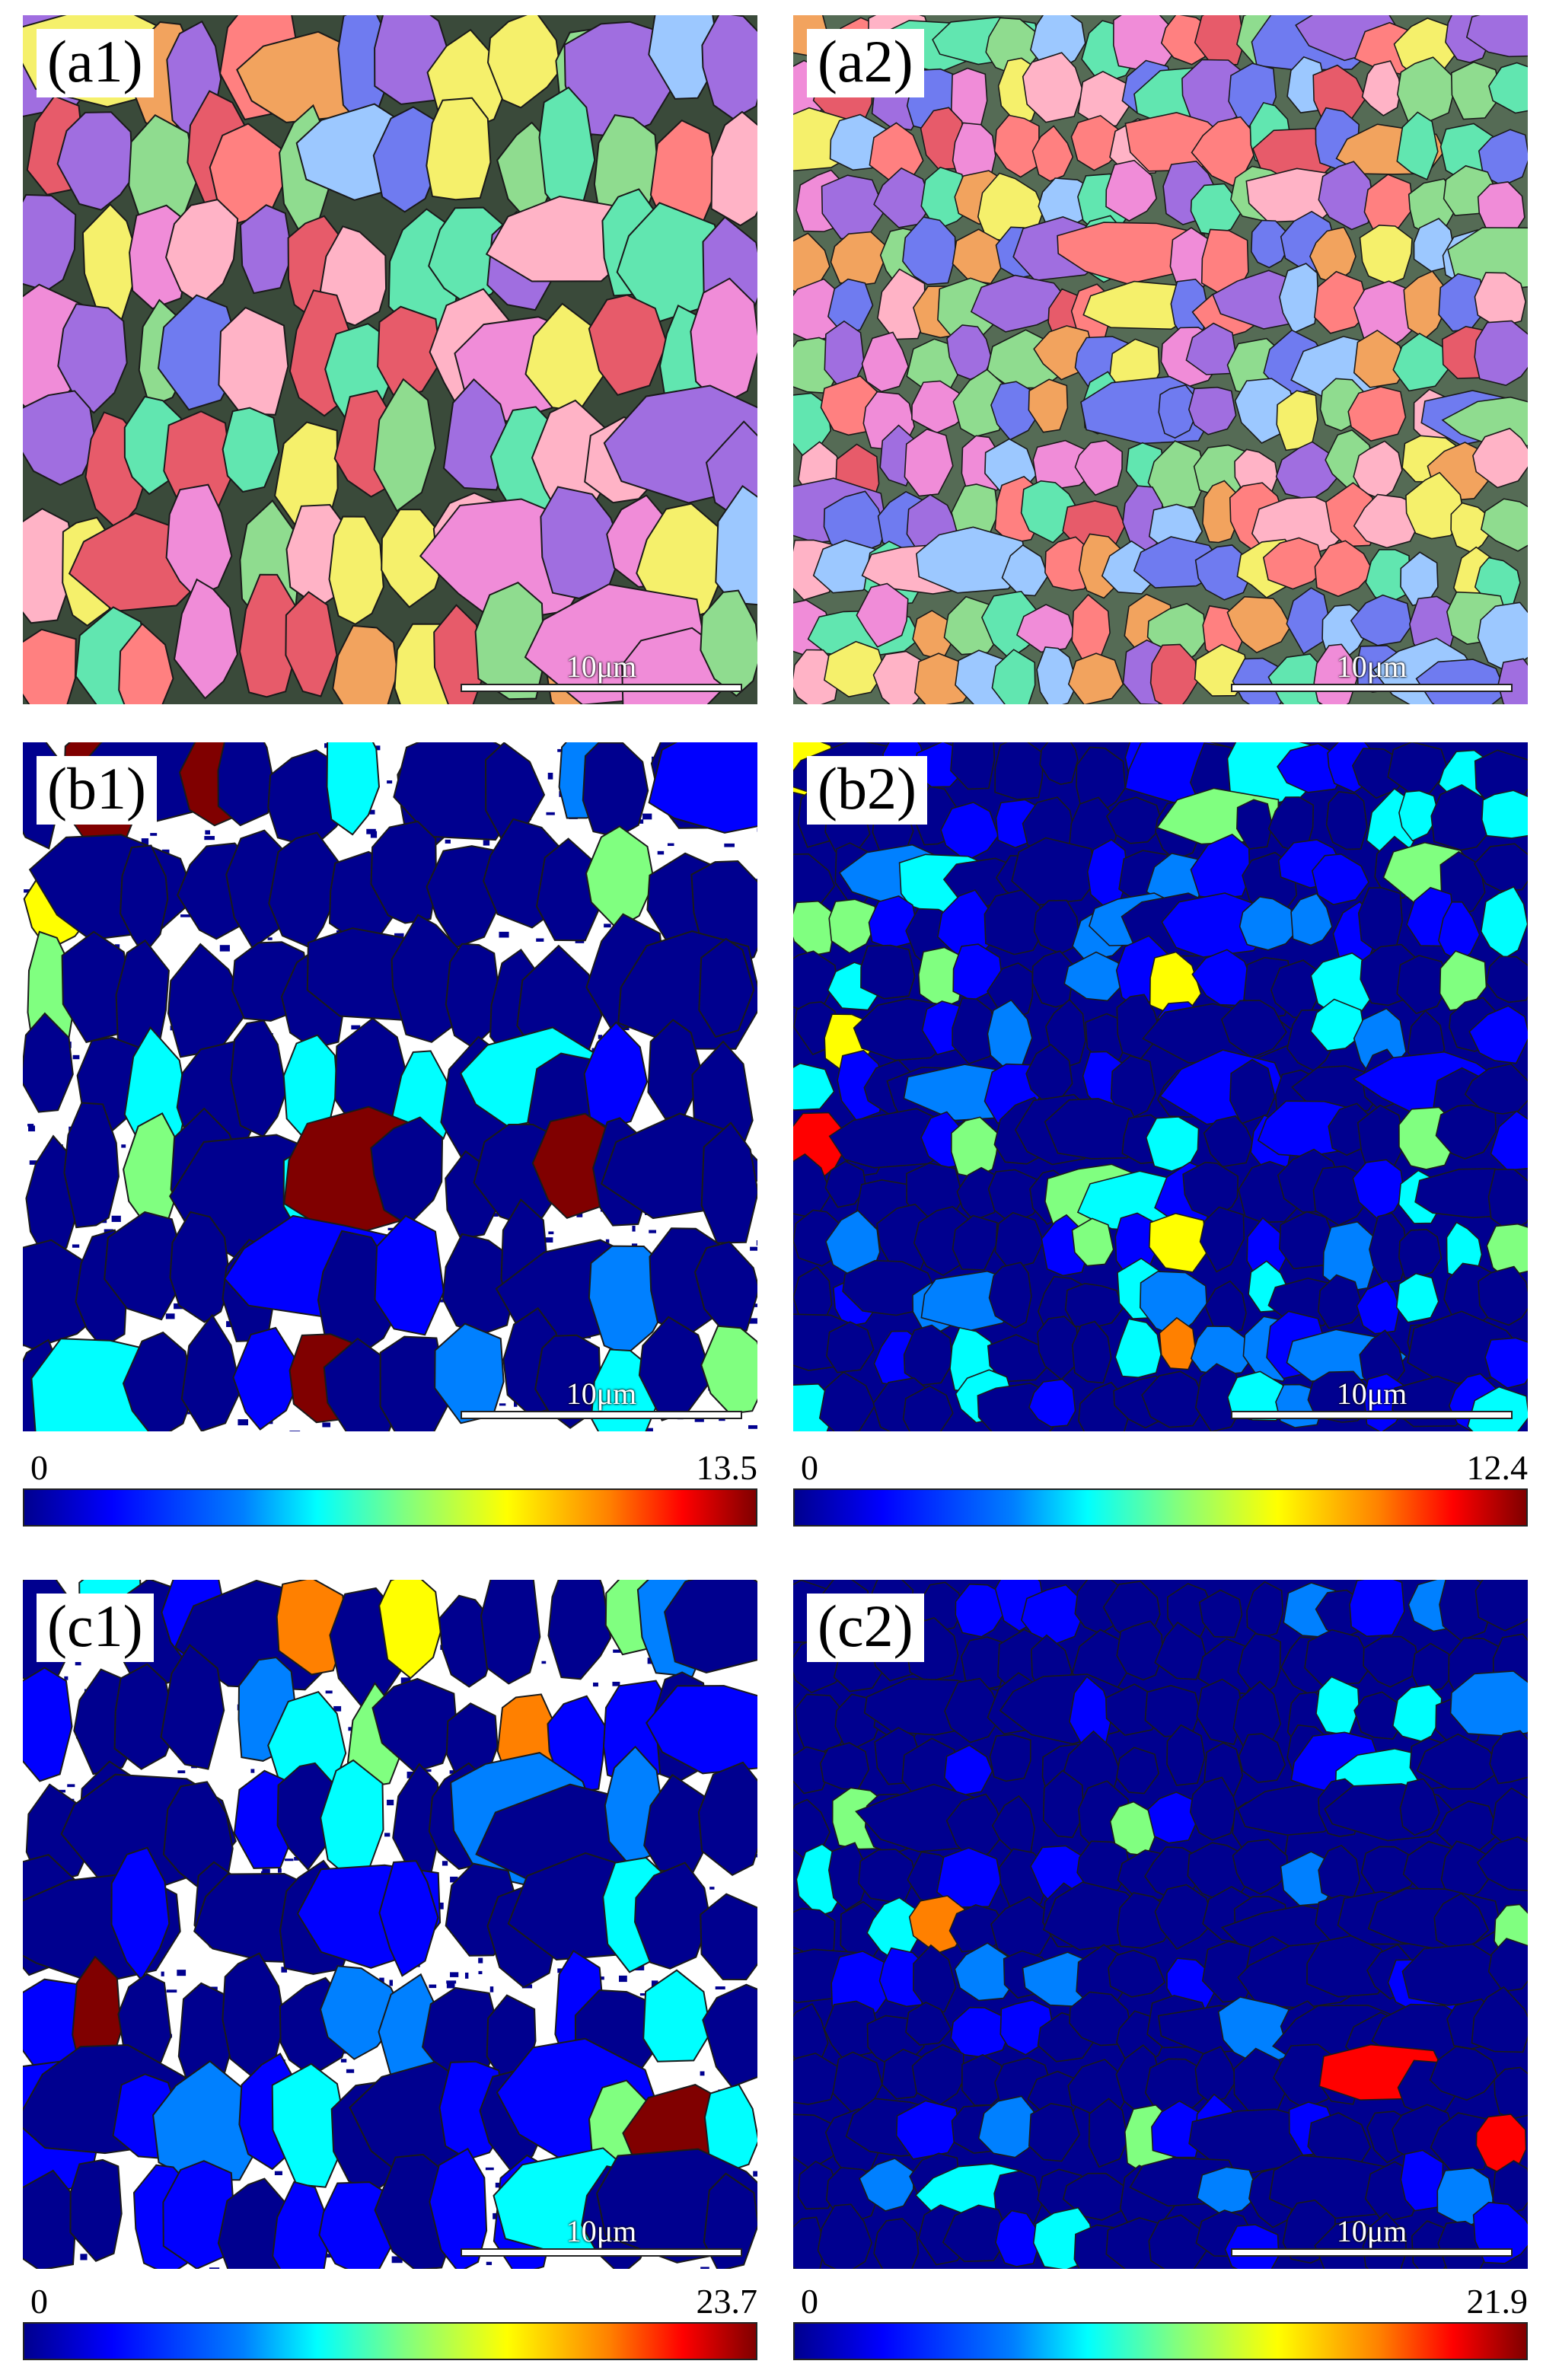  I want to click on scale-bar-text-b1: 10μm, so click(601, 1394).